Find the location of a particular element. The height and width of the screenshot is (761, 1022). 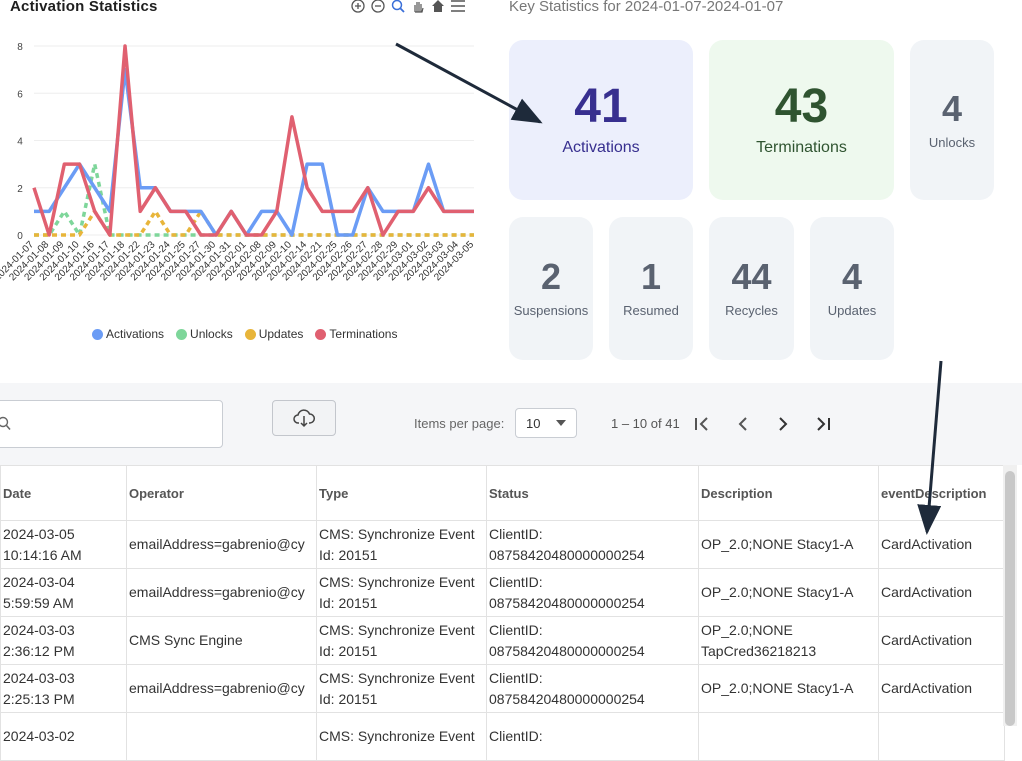

cell-description is located at coordinates (788, 736).